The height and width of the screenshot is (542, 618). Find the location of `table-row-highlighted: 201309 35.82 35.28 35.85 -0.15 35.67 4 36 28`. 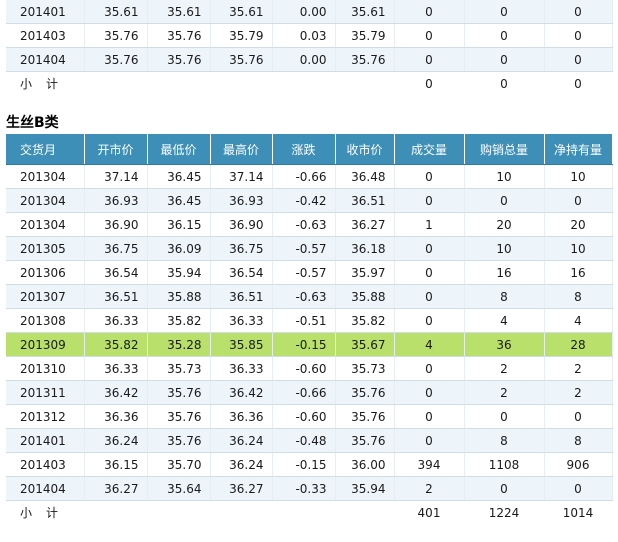

table-row-highlighted: 201309 35.82 35.28 35.85 -0.15 35.67 4 36 28 is located at coordinates (309, 344).